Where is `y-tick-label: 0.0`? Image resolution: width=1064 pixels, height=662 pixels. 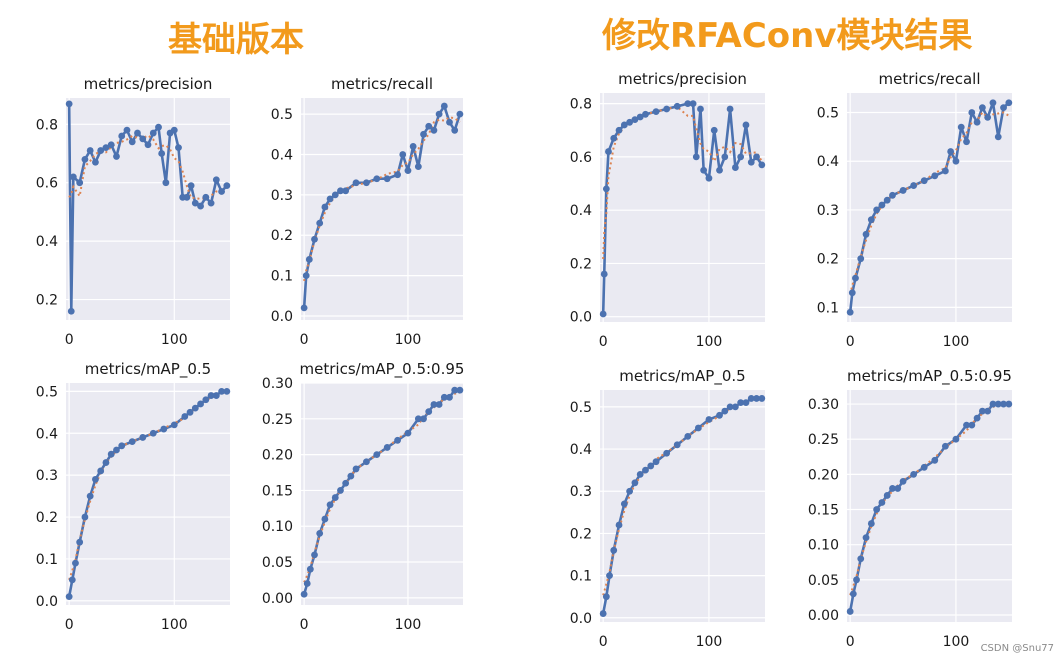 y-tick-label: 0.0 is located at coordinates (282, 317).